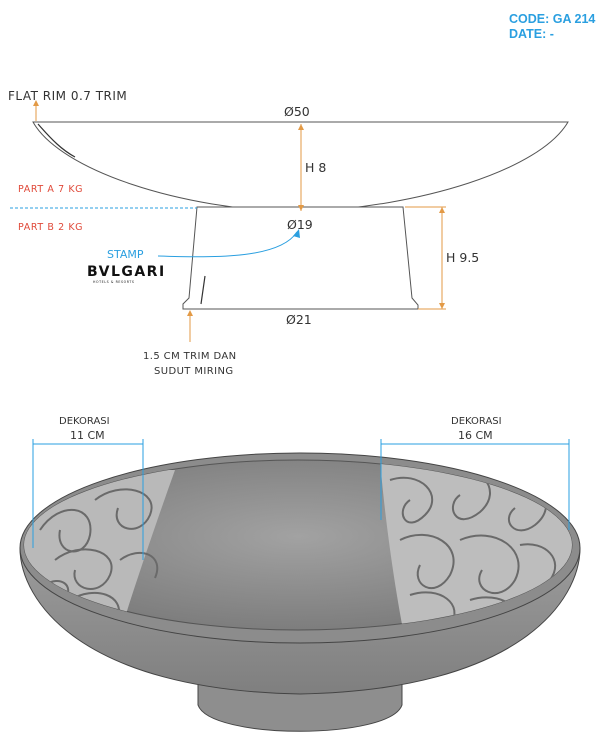 This screenshot has width=600, height=750. Describe the element at coordinates (300, 705) in the screenshot. I see `render-pedestal` at that location.